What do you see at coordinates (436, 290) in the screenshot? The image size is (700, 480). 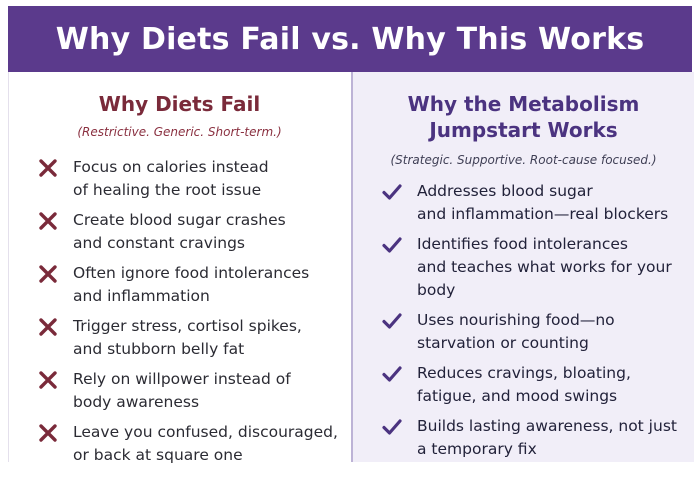 I see `item-line: body` at bounding box center [436, 290].